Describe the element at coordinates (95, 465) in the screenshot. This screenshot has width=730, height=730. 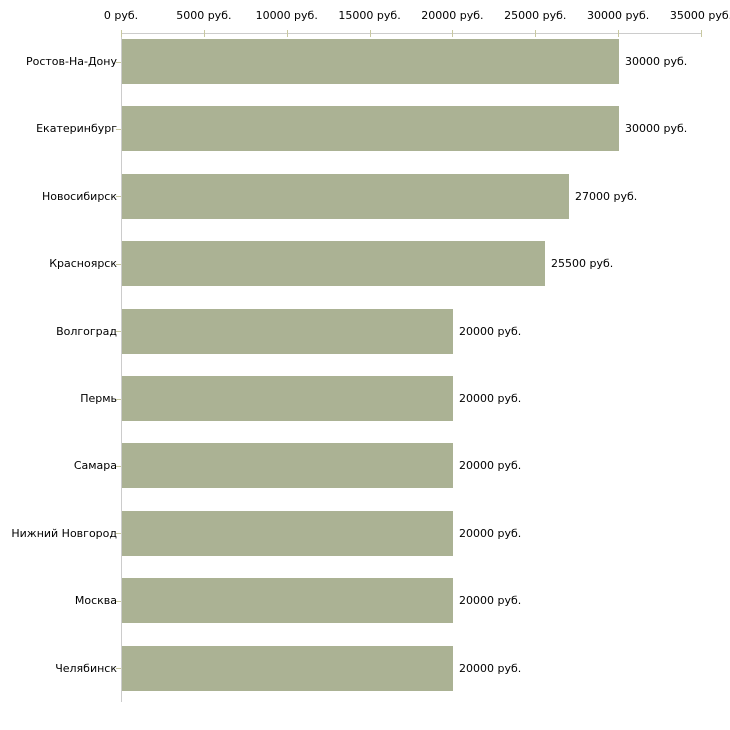
I see `category-label: Самара` at that location.